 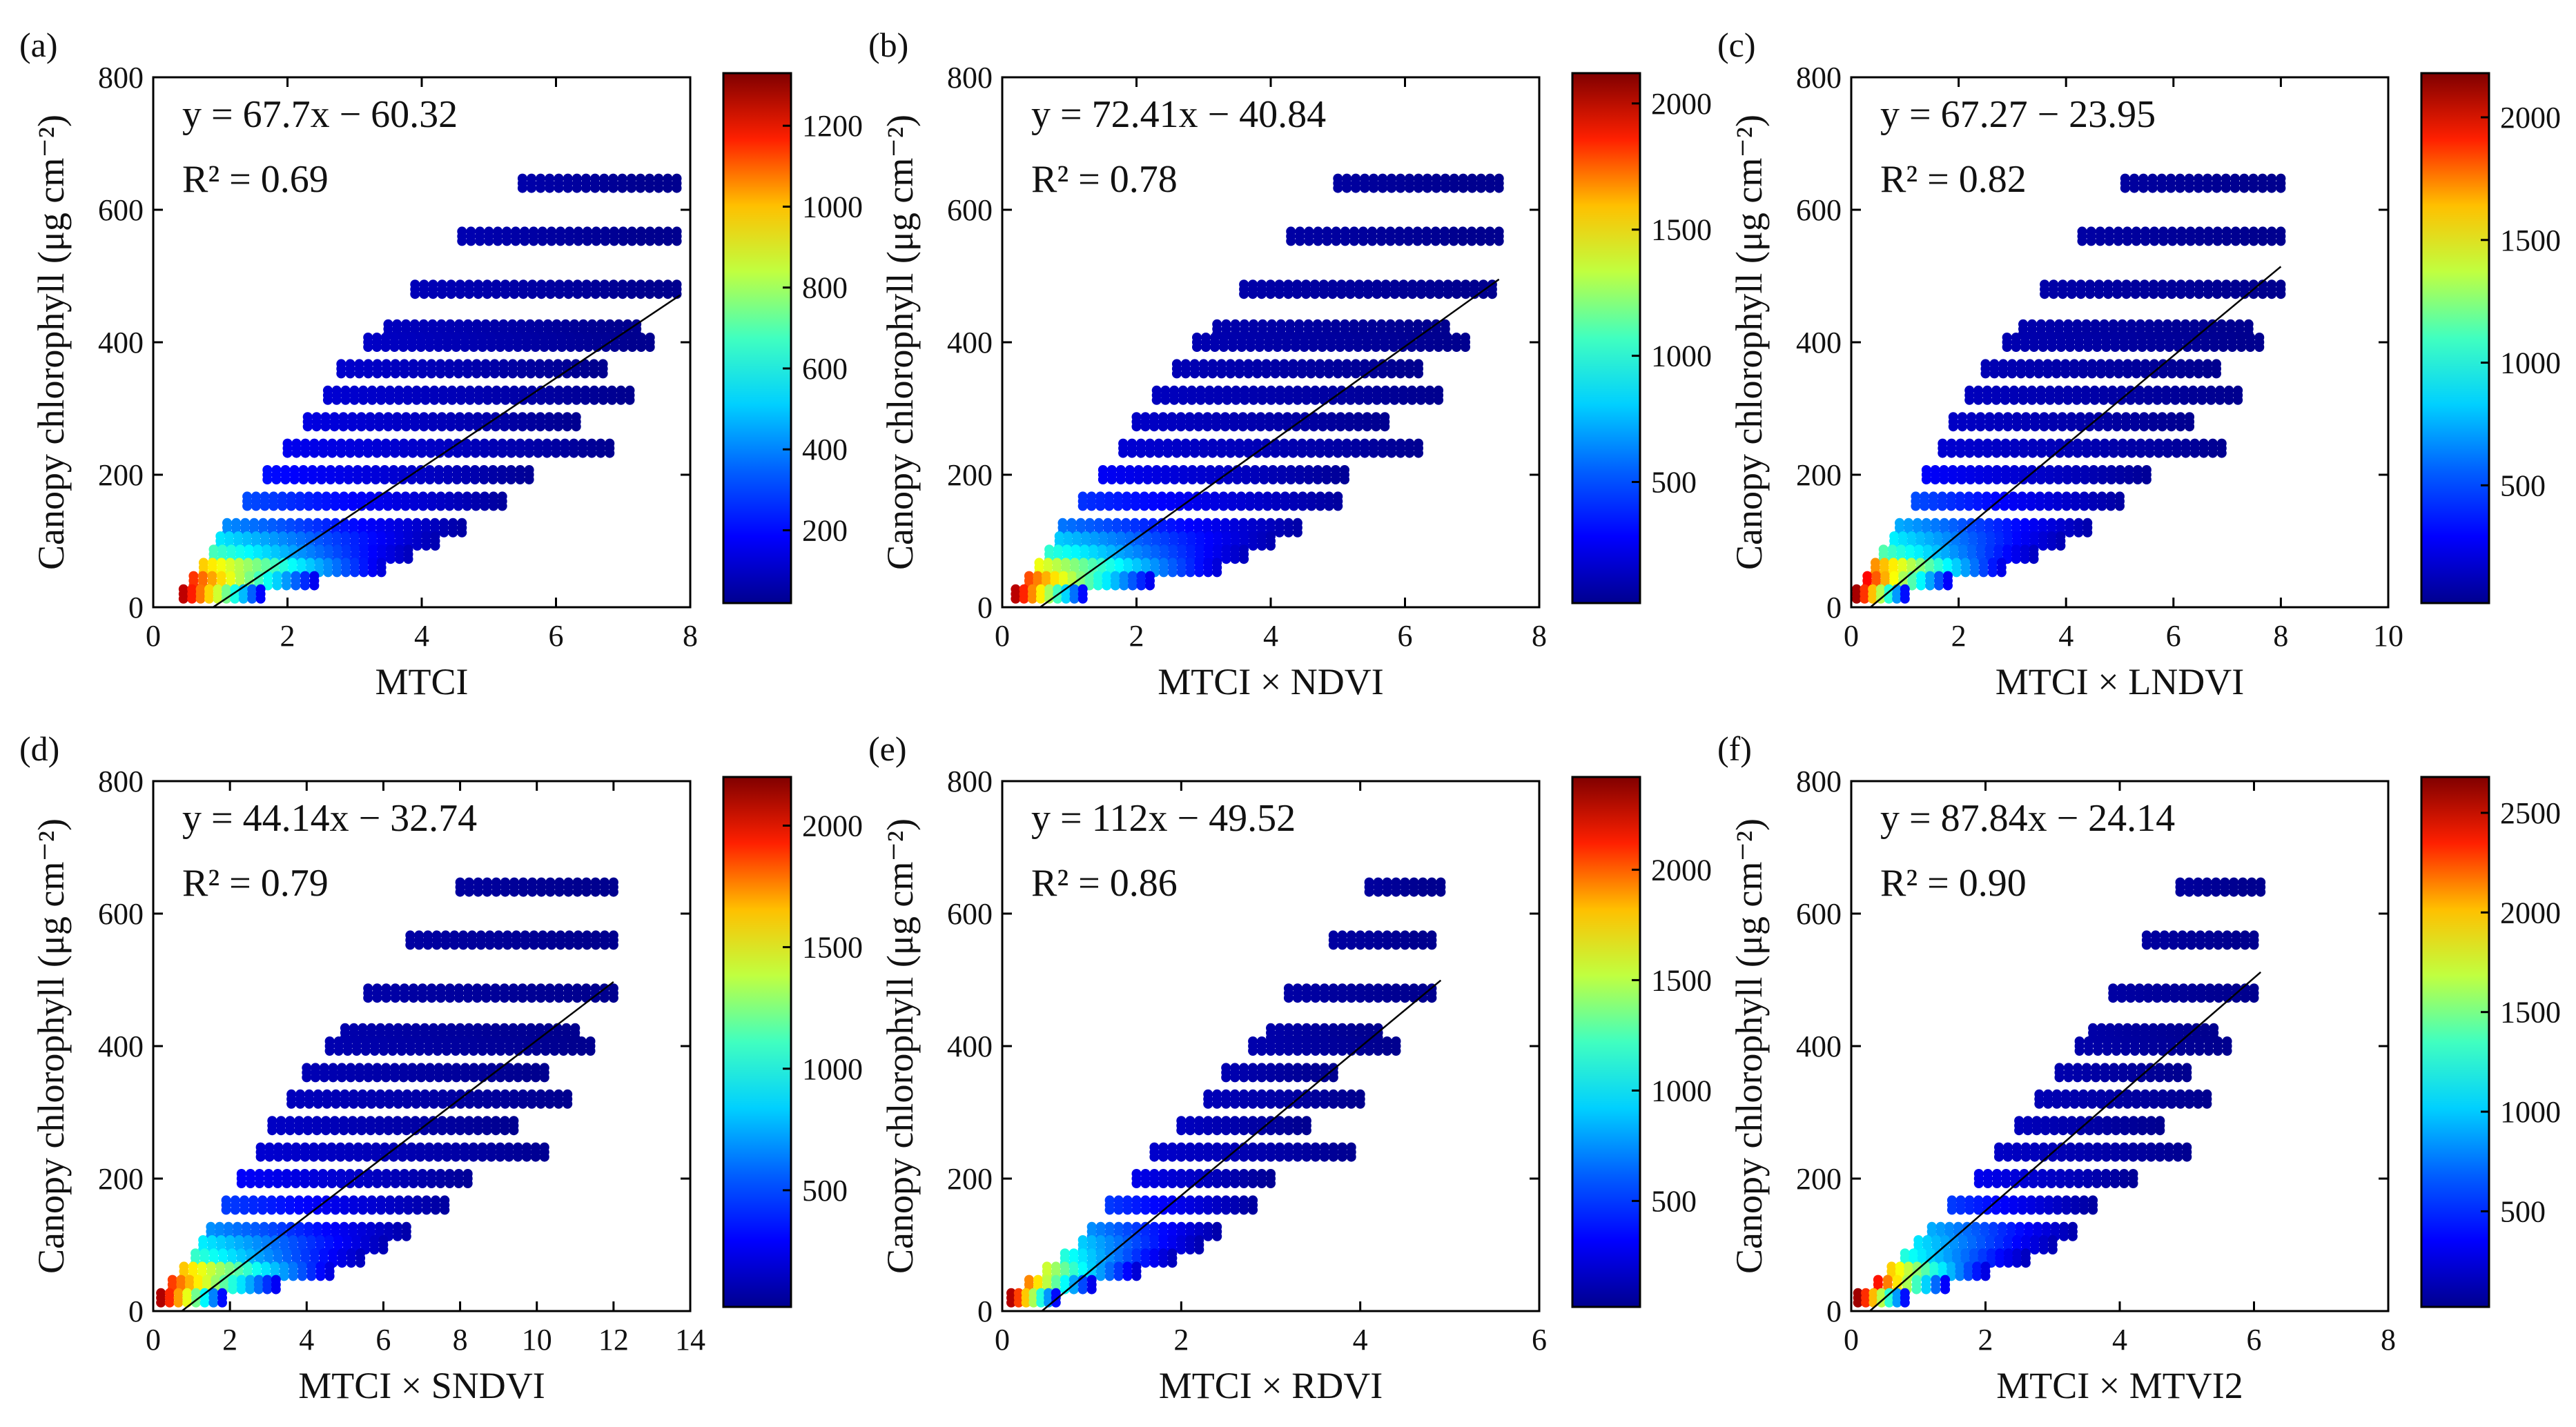 I want to click on scatter-points, so click(x=1257, y=388).